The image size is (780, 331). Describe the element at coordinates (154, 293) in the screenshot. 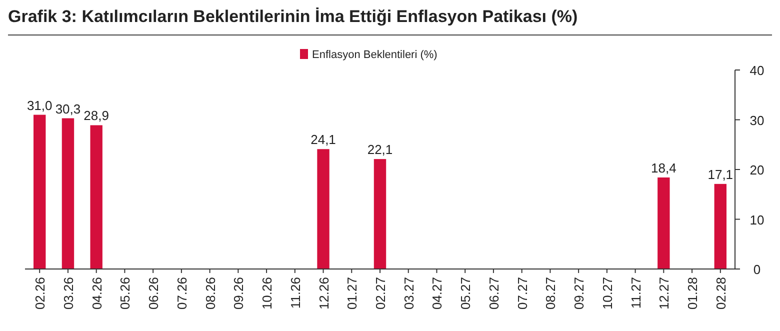

I see `x-tick-label: 06.26` at that location.